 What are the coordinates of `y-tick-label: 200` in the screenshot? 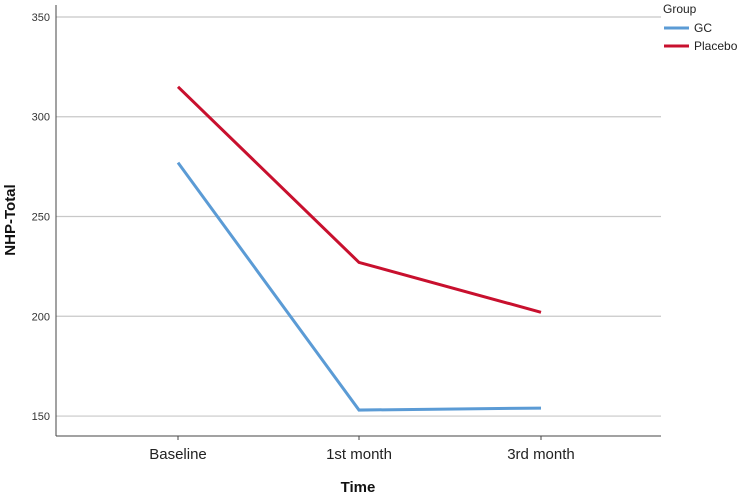 It's located at (41, 317).